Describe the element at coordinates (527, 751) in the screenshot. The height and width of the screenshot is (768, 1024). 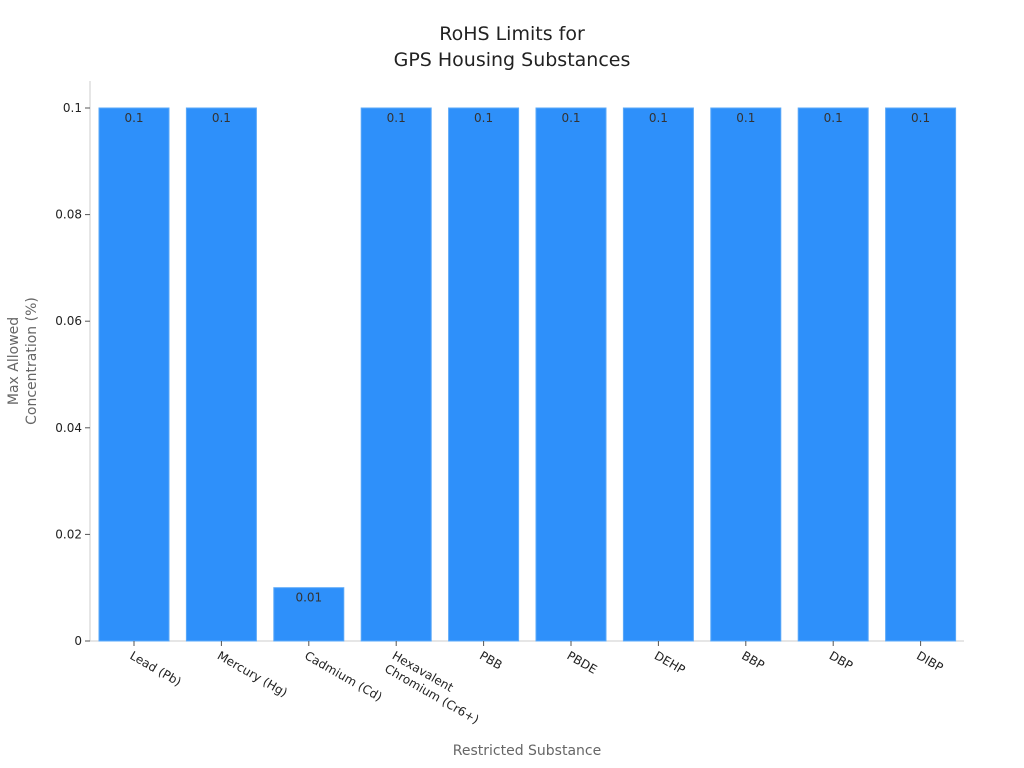
I see `x-axis-label: Restricted Substance` at that location.